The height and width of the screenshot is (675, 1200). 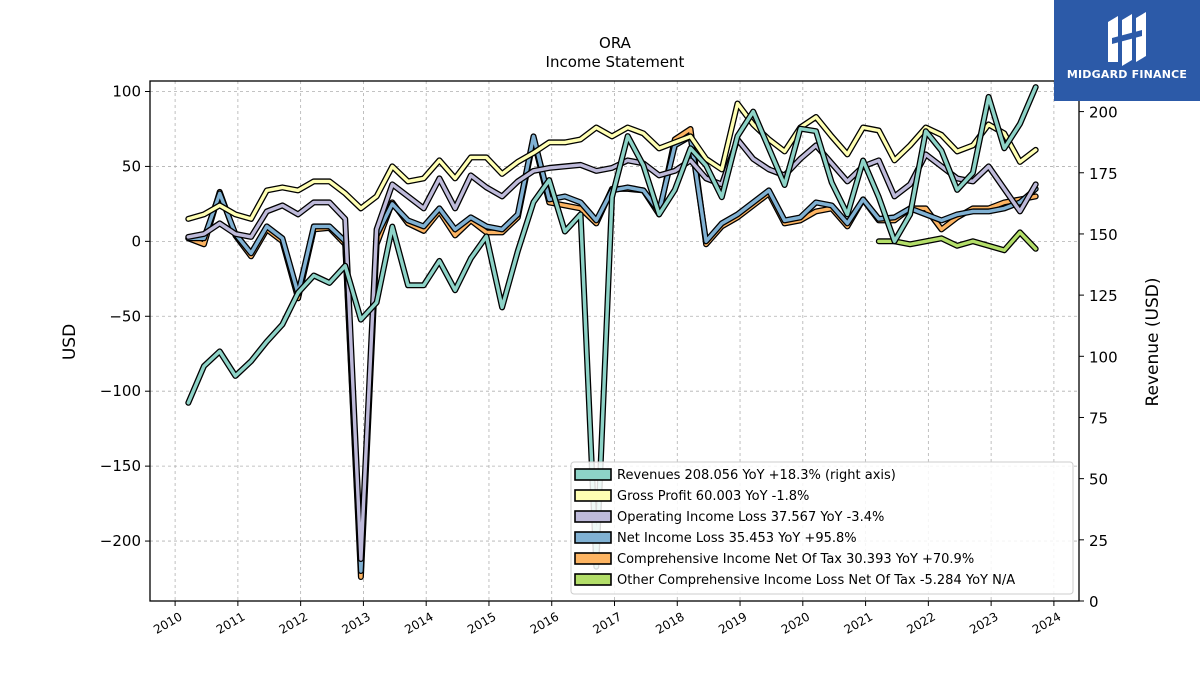 I want to click on x-tick-label: 2017, so click(x=607, y=622).